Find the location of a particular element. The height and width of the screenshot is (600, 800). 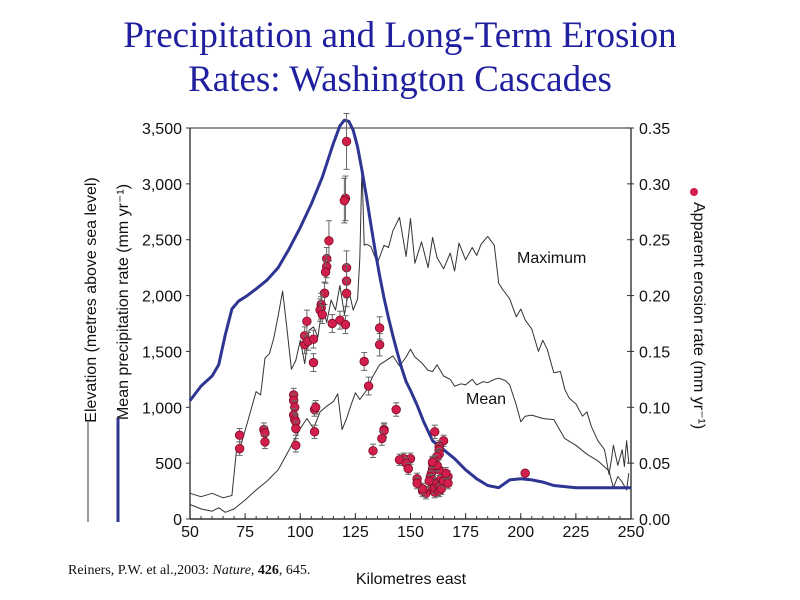

x-tick-label: 200 is located at coordinates (520, 532).